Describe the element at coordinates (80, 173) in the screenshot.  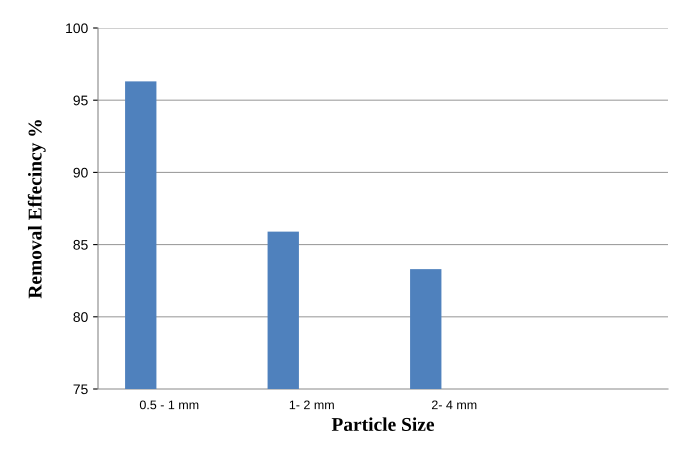
I see `y-tick-label: 90` at that location.